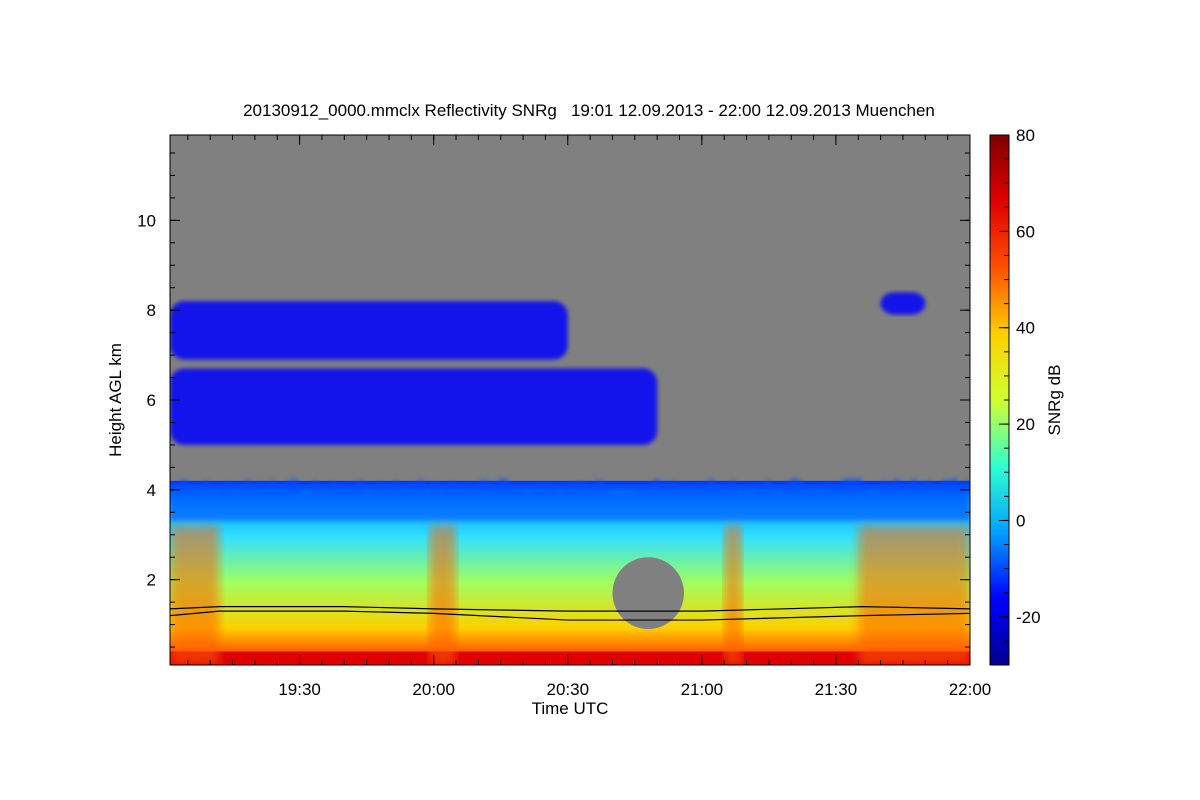 This screenshot has width=1200, height=800. I want to click on echo-upper-cloud, so click(369, 330).